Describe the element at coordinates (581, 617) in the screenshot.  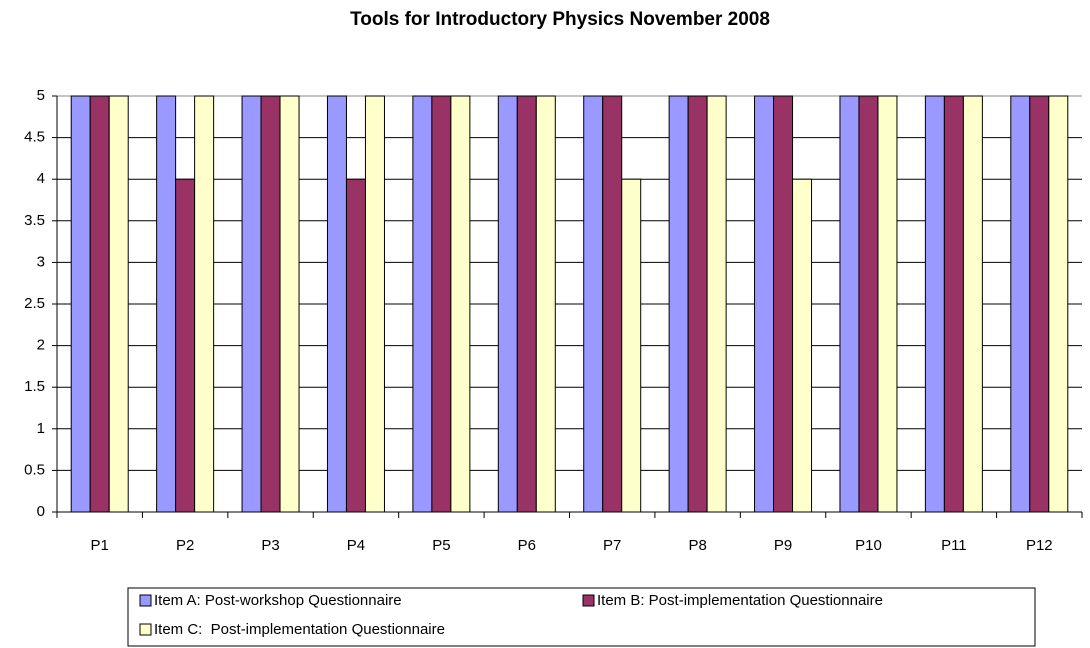
I see `legend-box` at that location.